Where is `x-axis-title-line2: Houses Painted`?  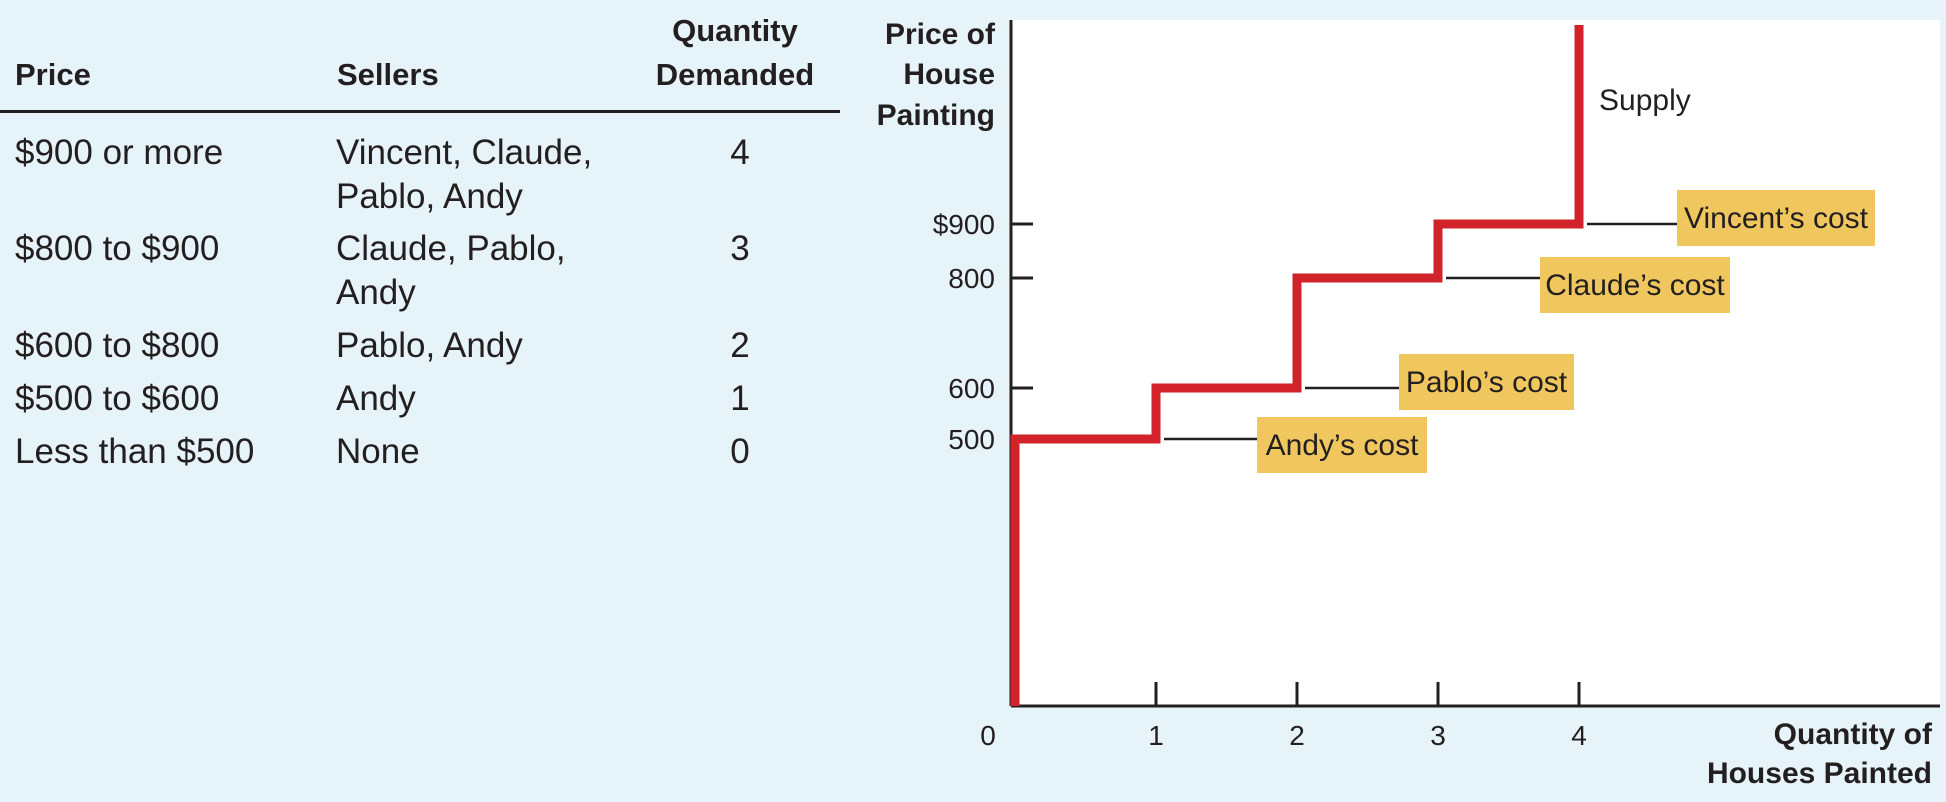 x-axis-title-line2: Houses Painted is located at coordinates (1819, 773).